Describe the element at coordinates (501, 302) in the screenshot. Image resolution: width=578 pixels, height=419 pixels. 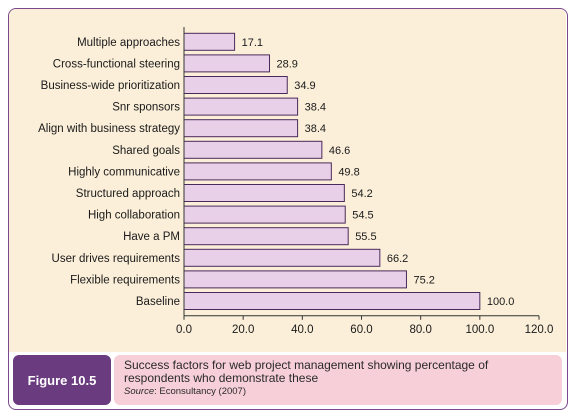
I see `data-label: 100.0` at that location.